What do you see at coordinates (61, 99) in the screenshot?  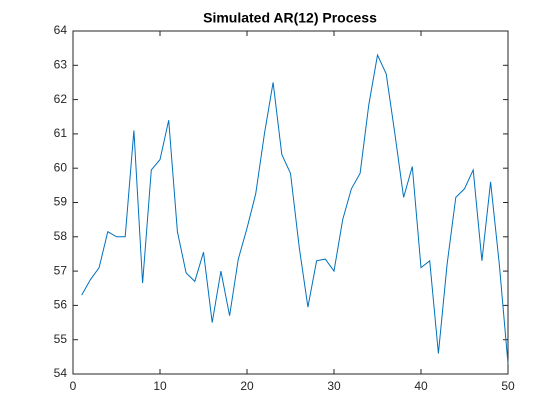 I see `y-tick-label: 62` at bounding box center [61, 99].